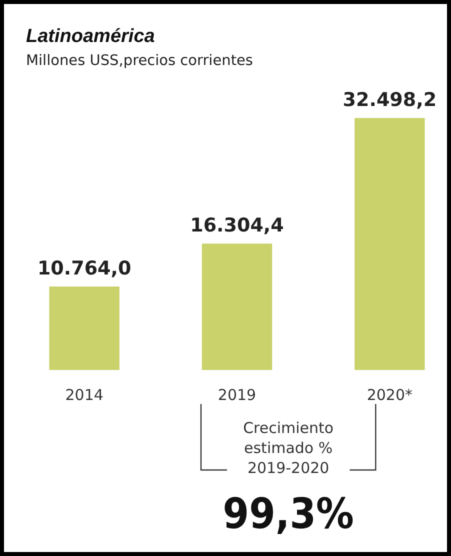 The height and width of the screenshot is (556, 451). I want to click on data-label: 32.498,2, so click(389, 100).